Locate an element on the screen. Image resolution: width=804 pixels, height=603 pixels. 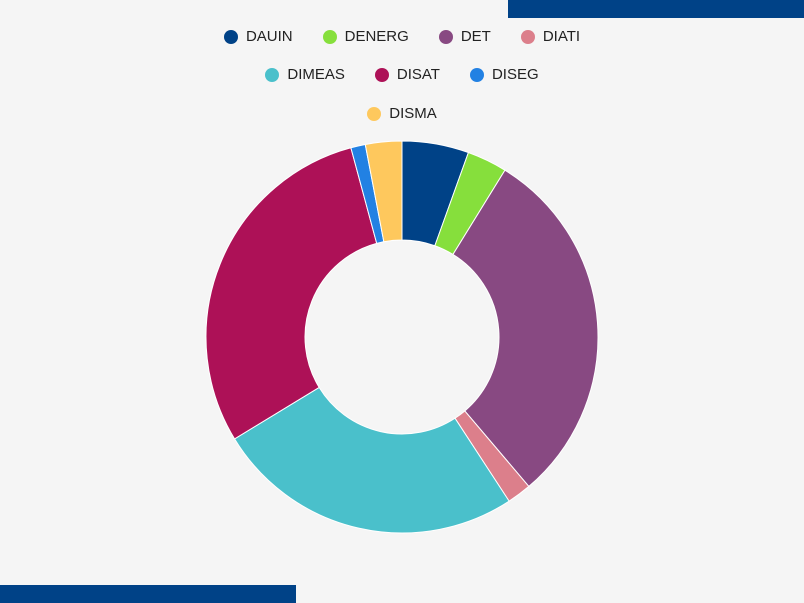
slice-disat is located at coordinates (291, 293).